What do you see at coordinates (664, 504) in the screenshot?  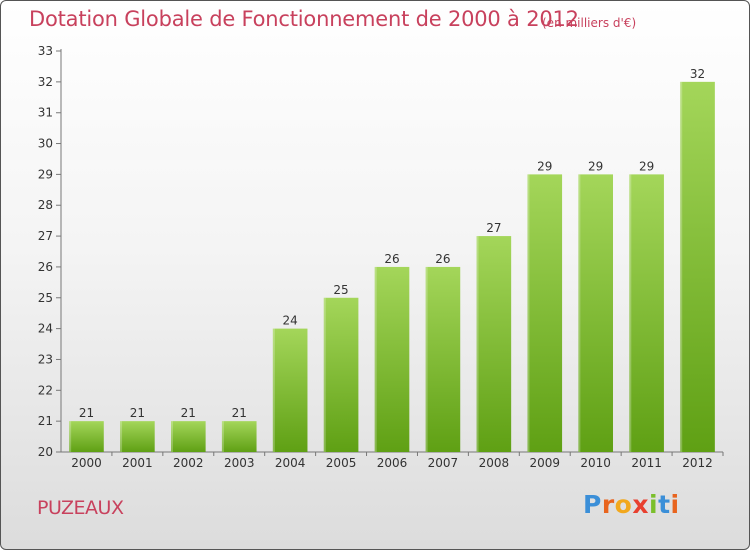 I see `logo-letter: t` at bounding box center [664, 504].